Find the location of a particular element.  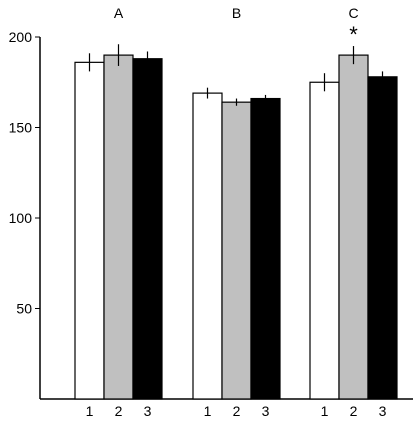

group-label: B is located at coordinates (236, 13).